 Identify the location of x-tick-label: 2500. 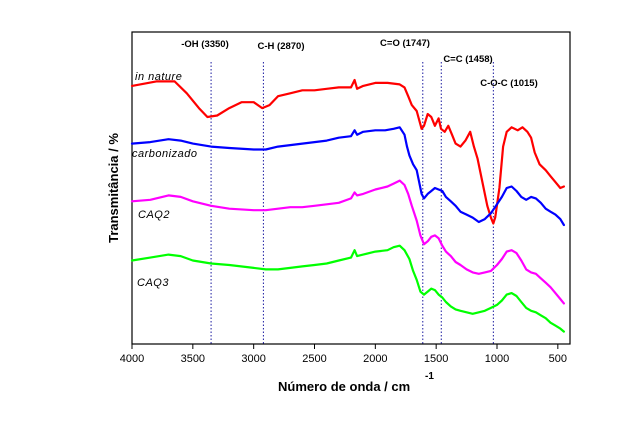
(314, 359).